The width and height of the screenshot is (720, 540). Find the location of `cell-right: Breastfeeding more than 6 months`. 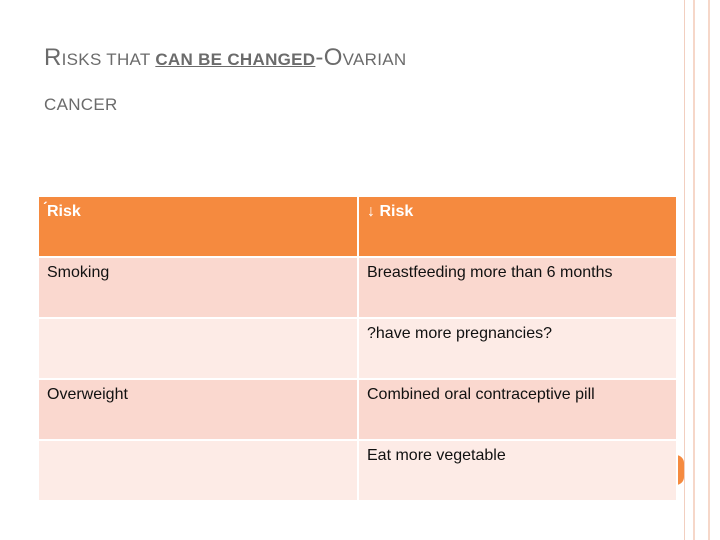

cell-right: Breastfeeding more than 6 months is located at coordinates (517, 287).